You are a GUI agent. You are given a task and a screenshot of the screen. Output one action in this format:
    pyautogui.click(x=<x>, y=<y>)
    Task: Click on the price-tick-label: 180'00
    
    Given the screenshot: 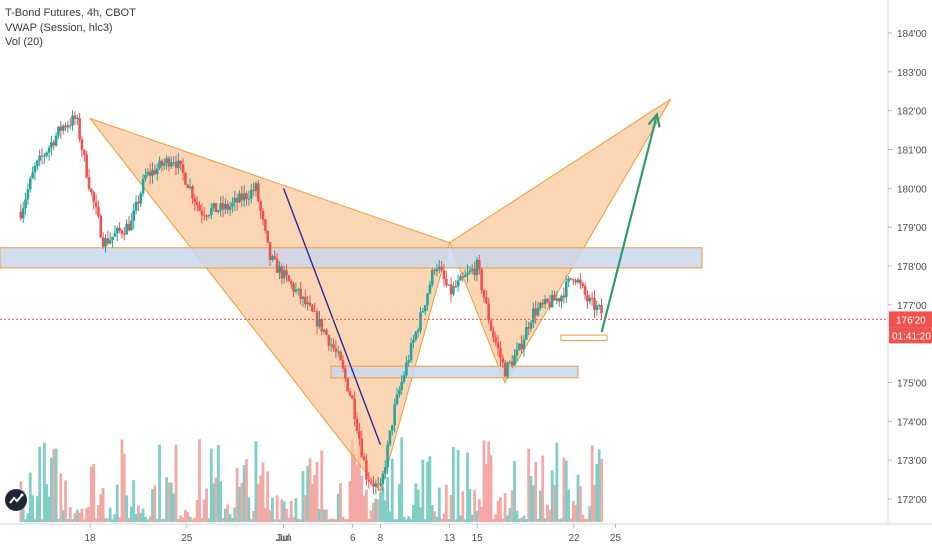 What is the action you would take?
    pyautogui.click(x=912, y=189)
    